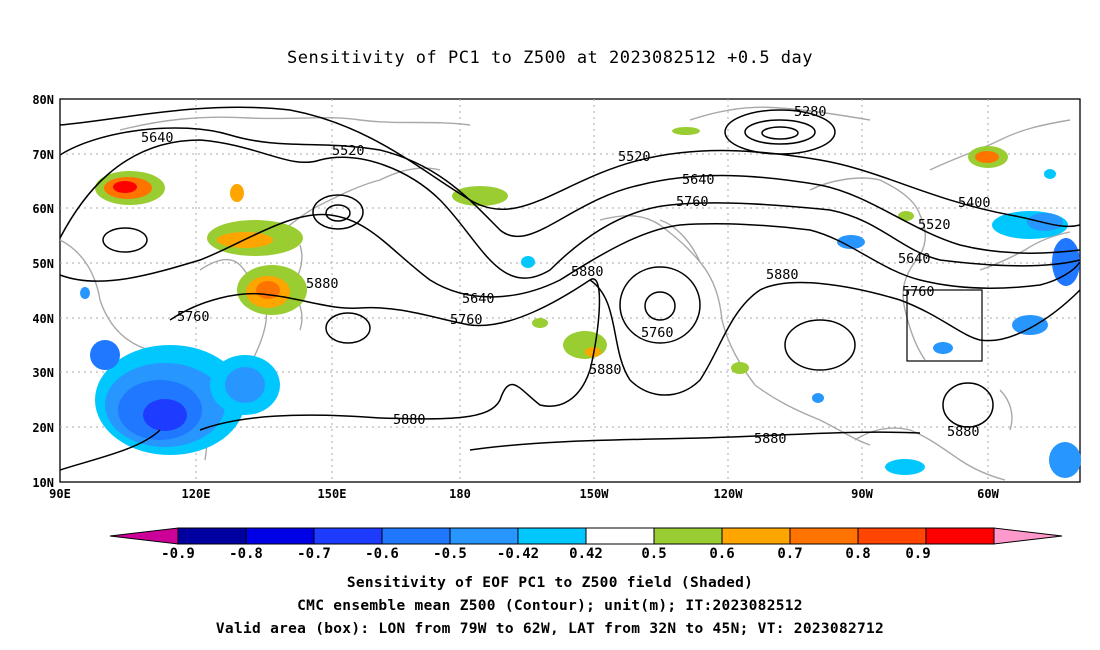 The width and height of the screenshot is (1100, 650). I want to click on colorbar-label: 0.9, so click(917, 554).